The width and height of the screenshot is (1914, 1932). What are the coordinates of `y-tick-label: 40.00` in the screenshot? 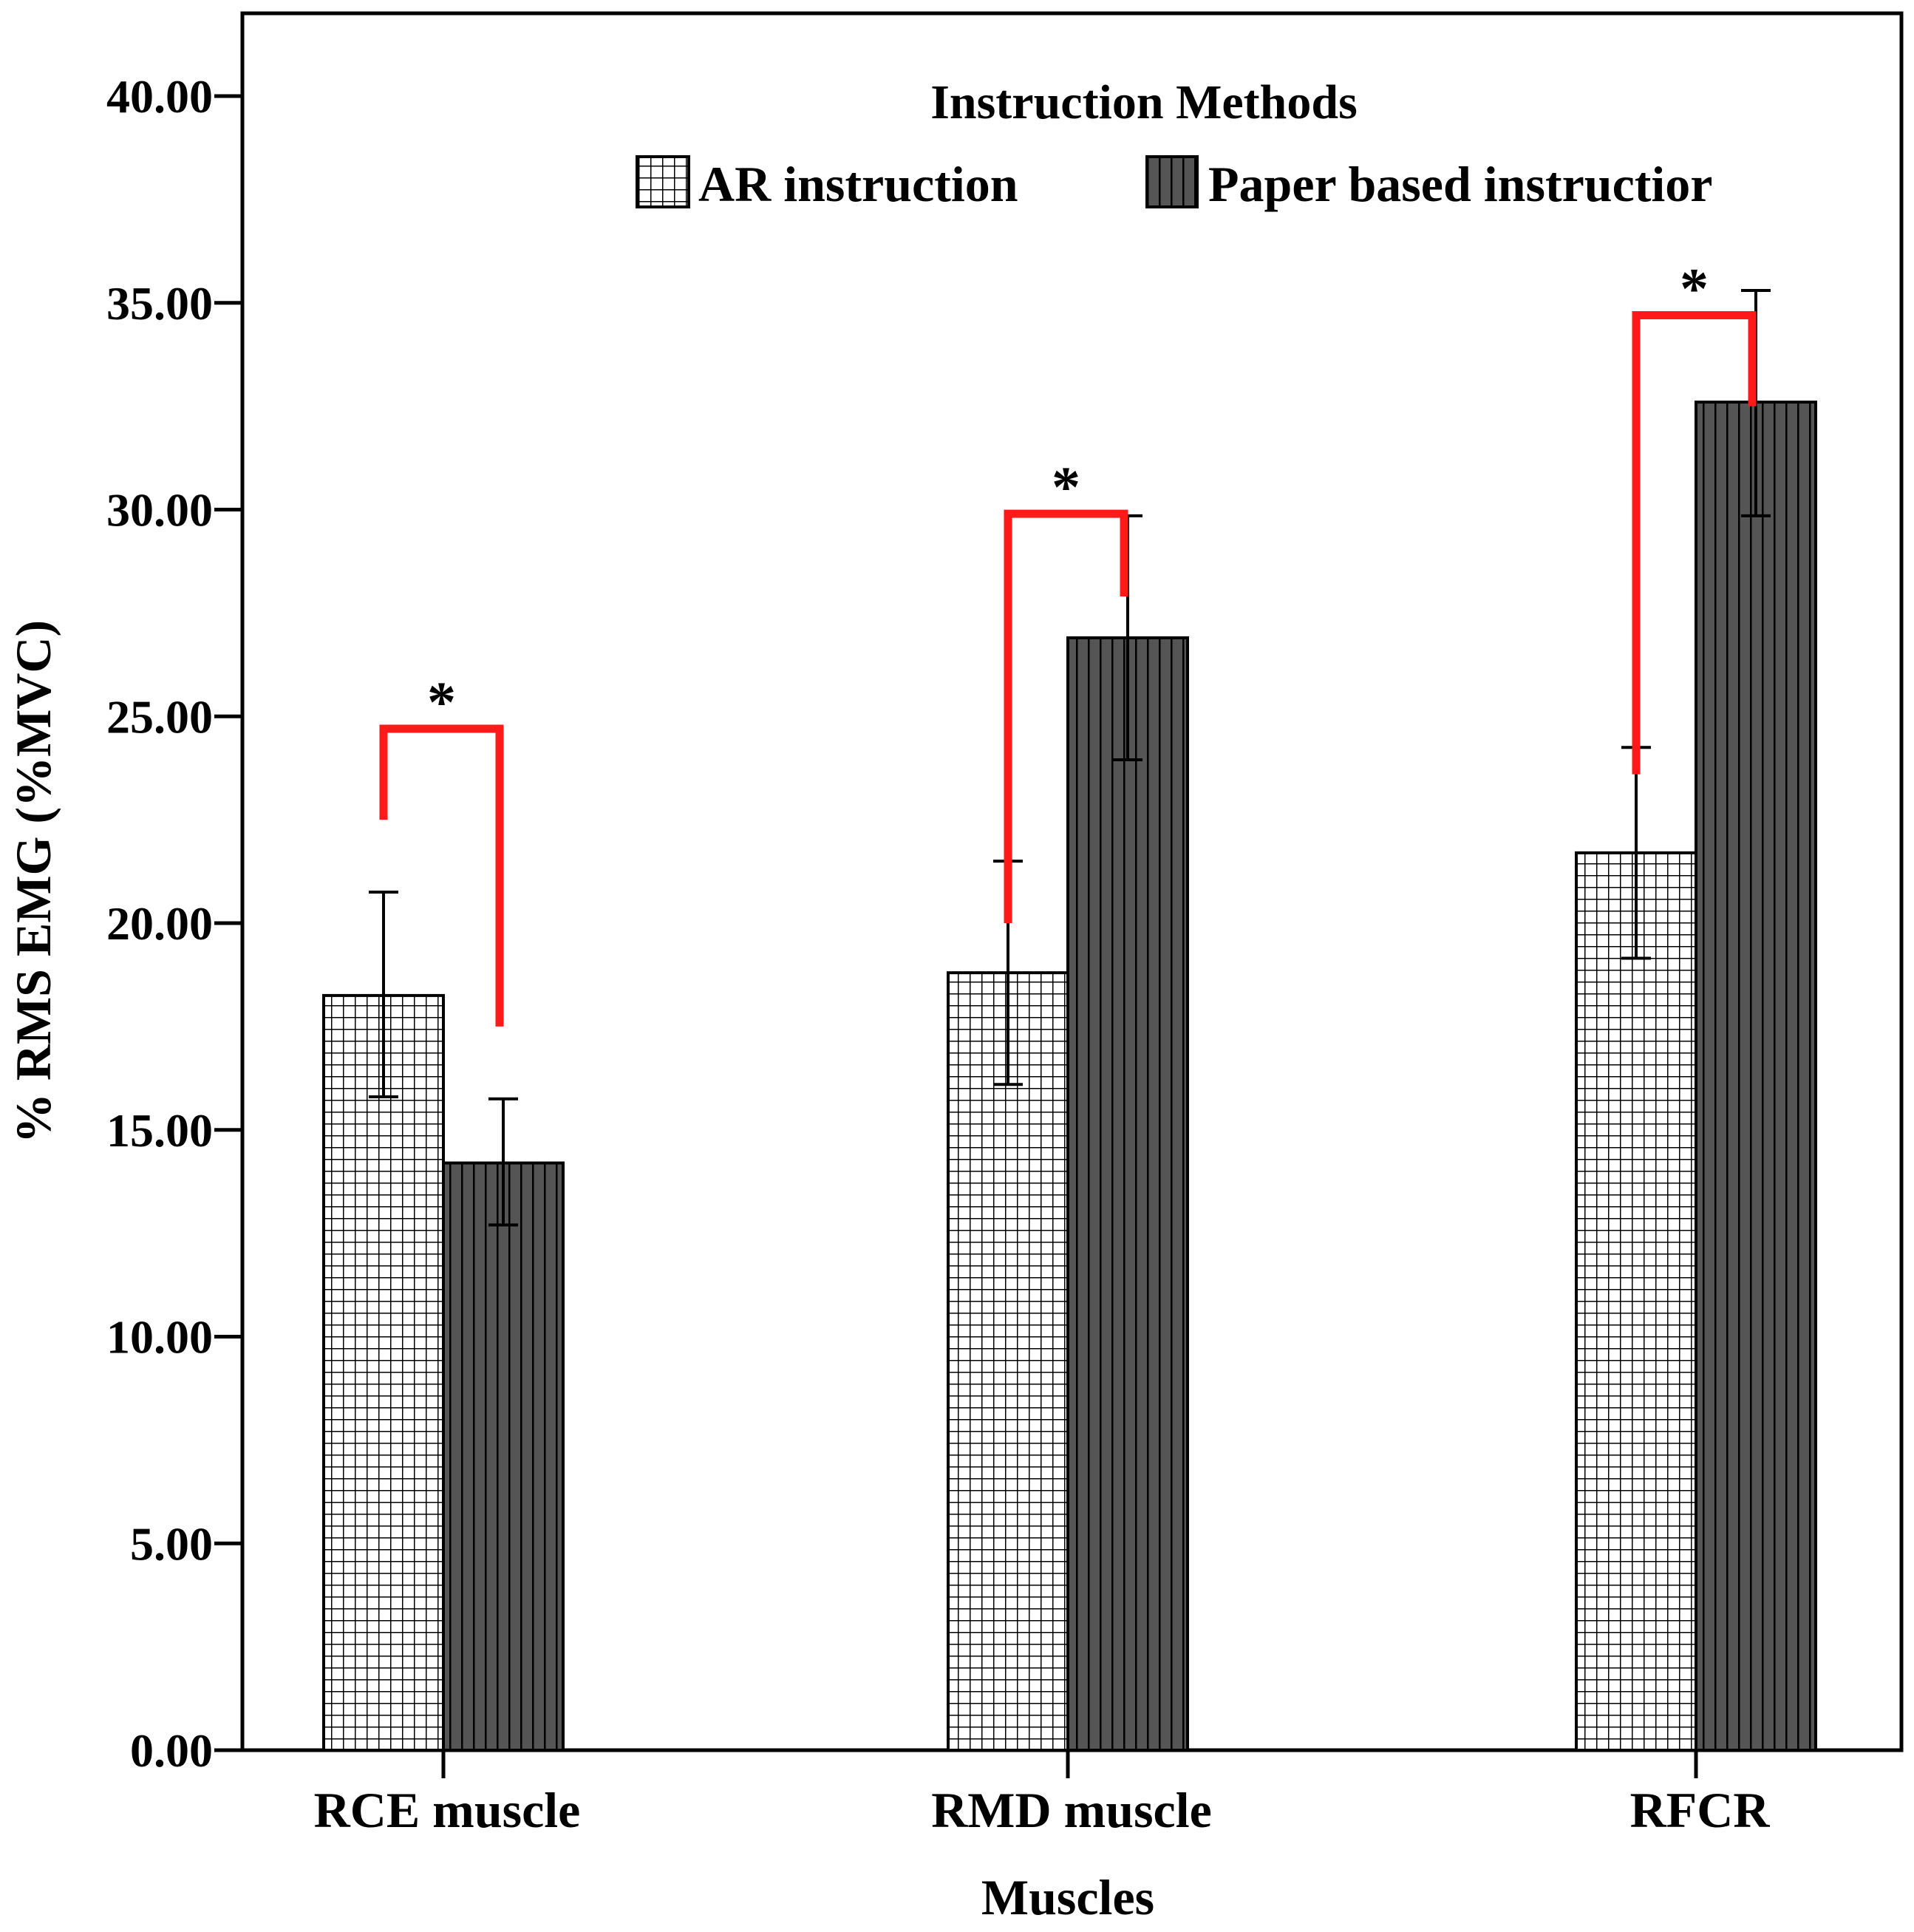 It's located at (159, 96).